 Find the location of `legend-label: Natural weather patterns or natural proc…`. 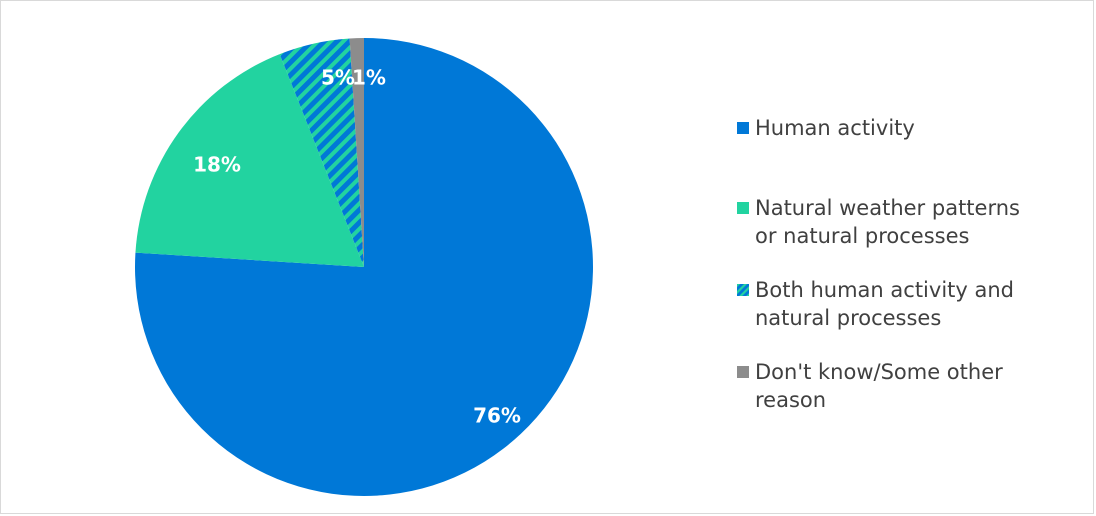

legend-label: Natural weather patterns or natural proc… is located at coordinates (887, 222).